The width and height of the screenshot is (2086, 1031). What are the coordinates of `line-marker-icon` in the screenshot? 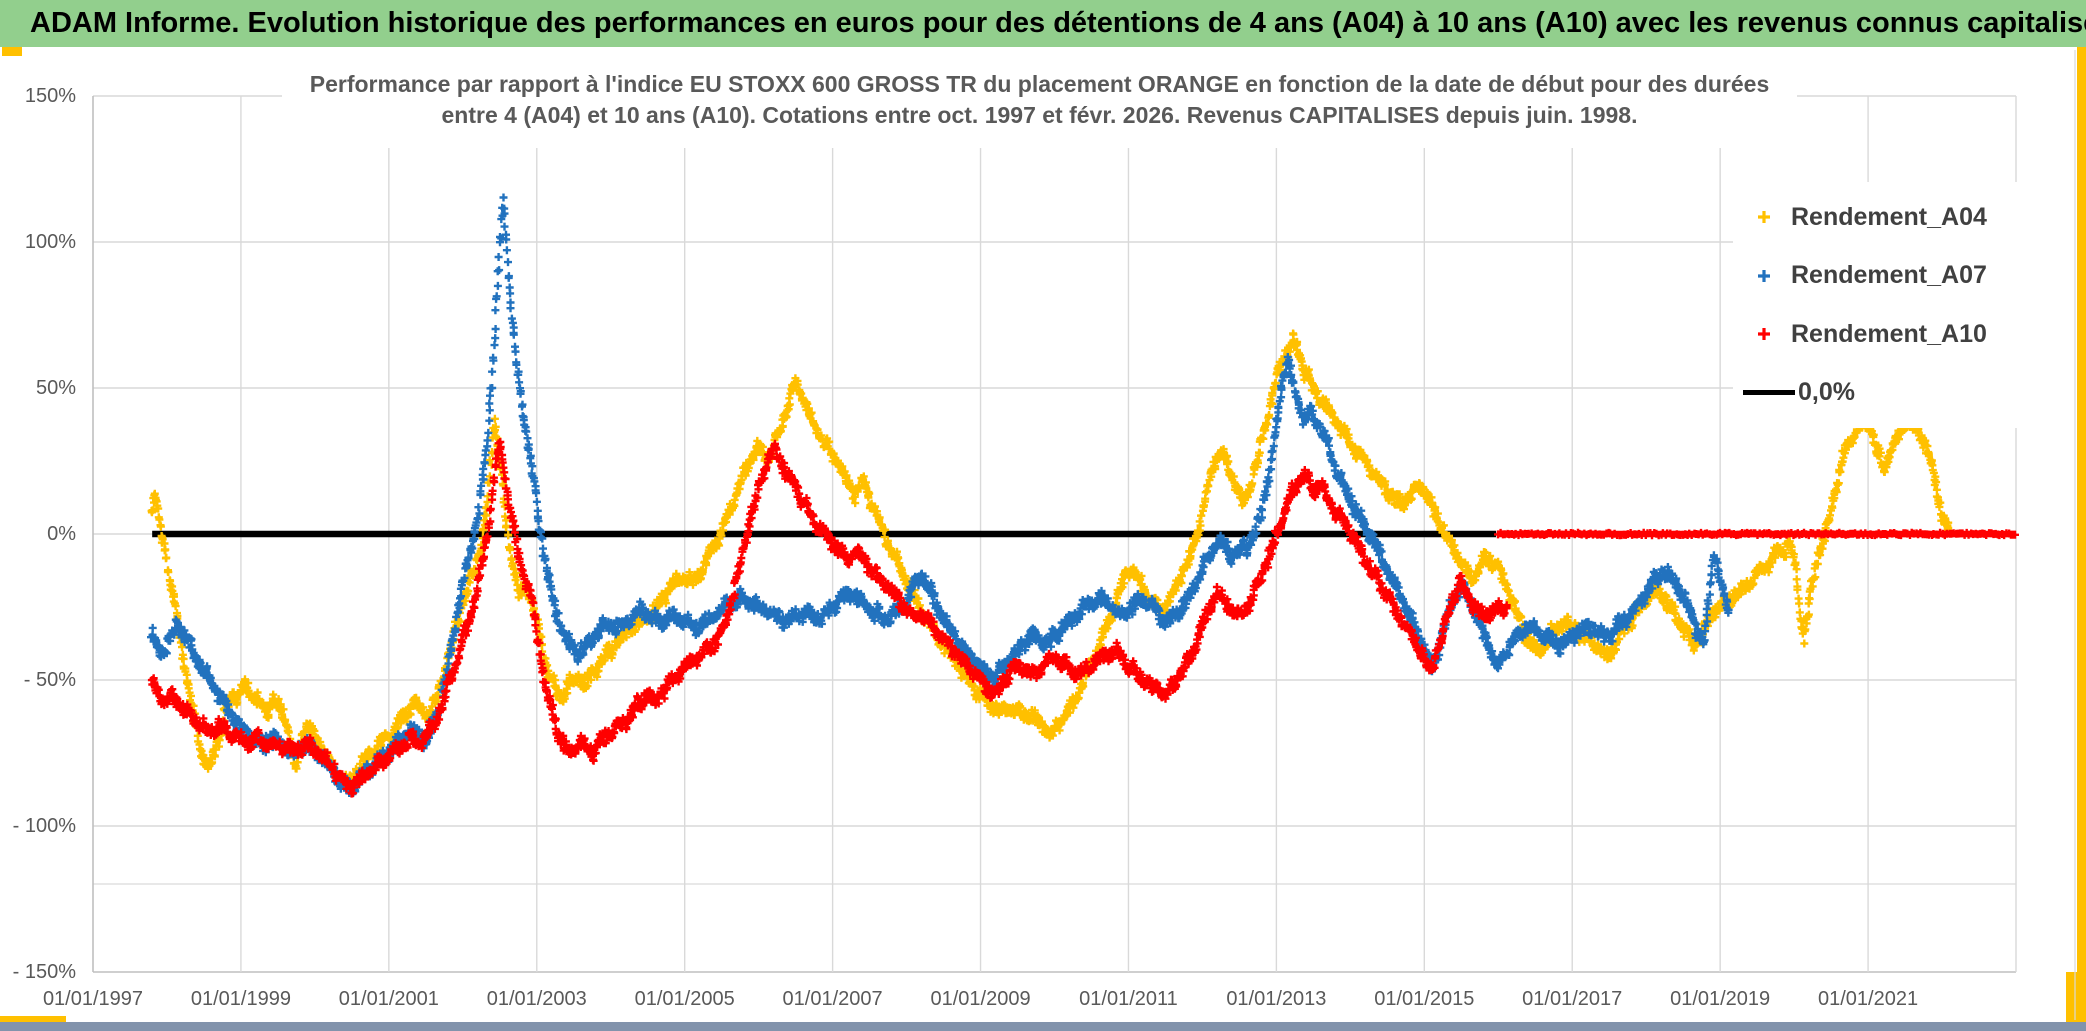 It's located at (1769, 393).